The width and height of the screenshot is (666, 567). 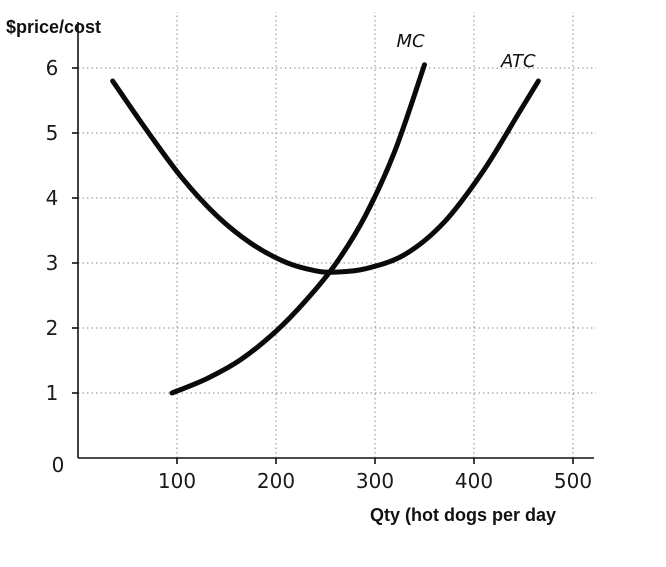 What do you see at coordinates (410, 41) in the screenshot?
I see `series-label-mc: MC` at bounding box center [410, 41].